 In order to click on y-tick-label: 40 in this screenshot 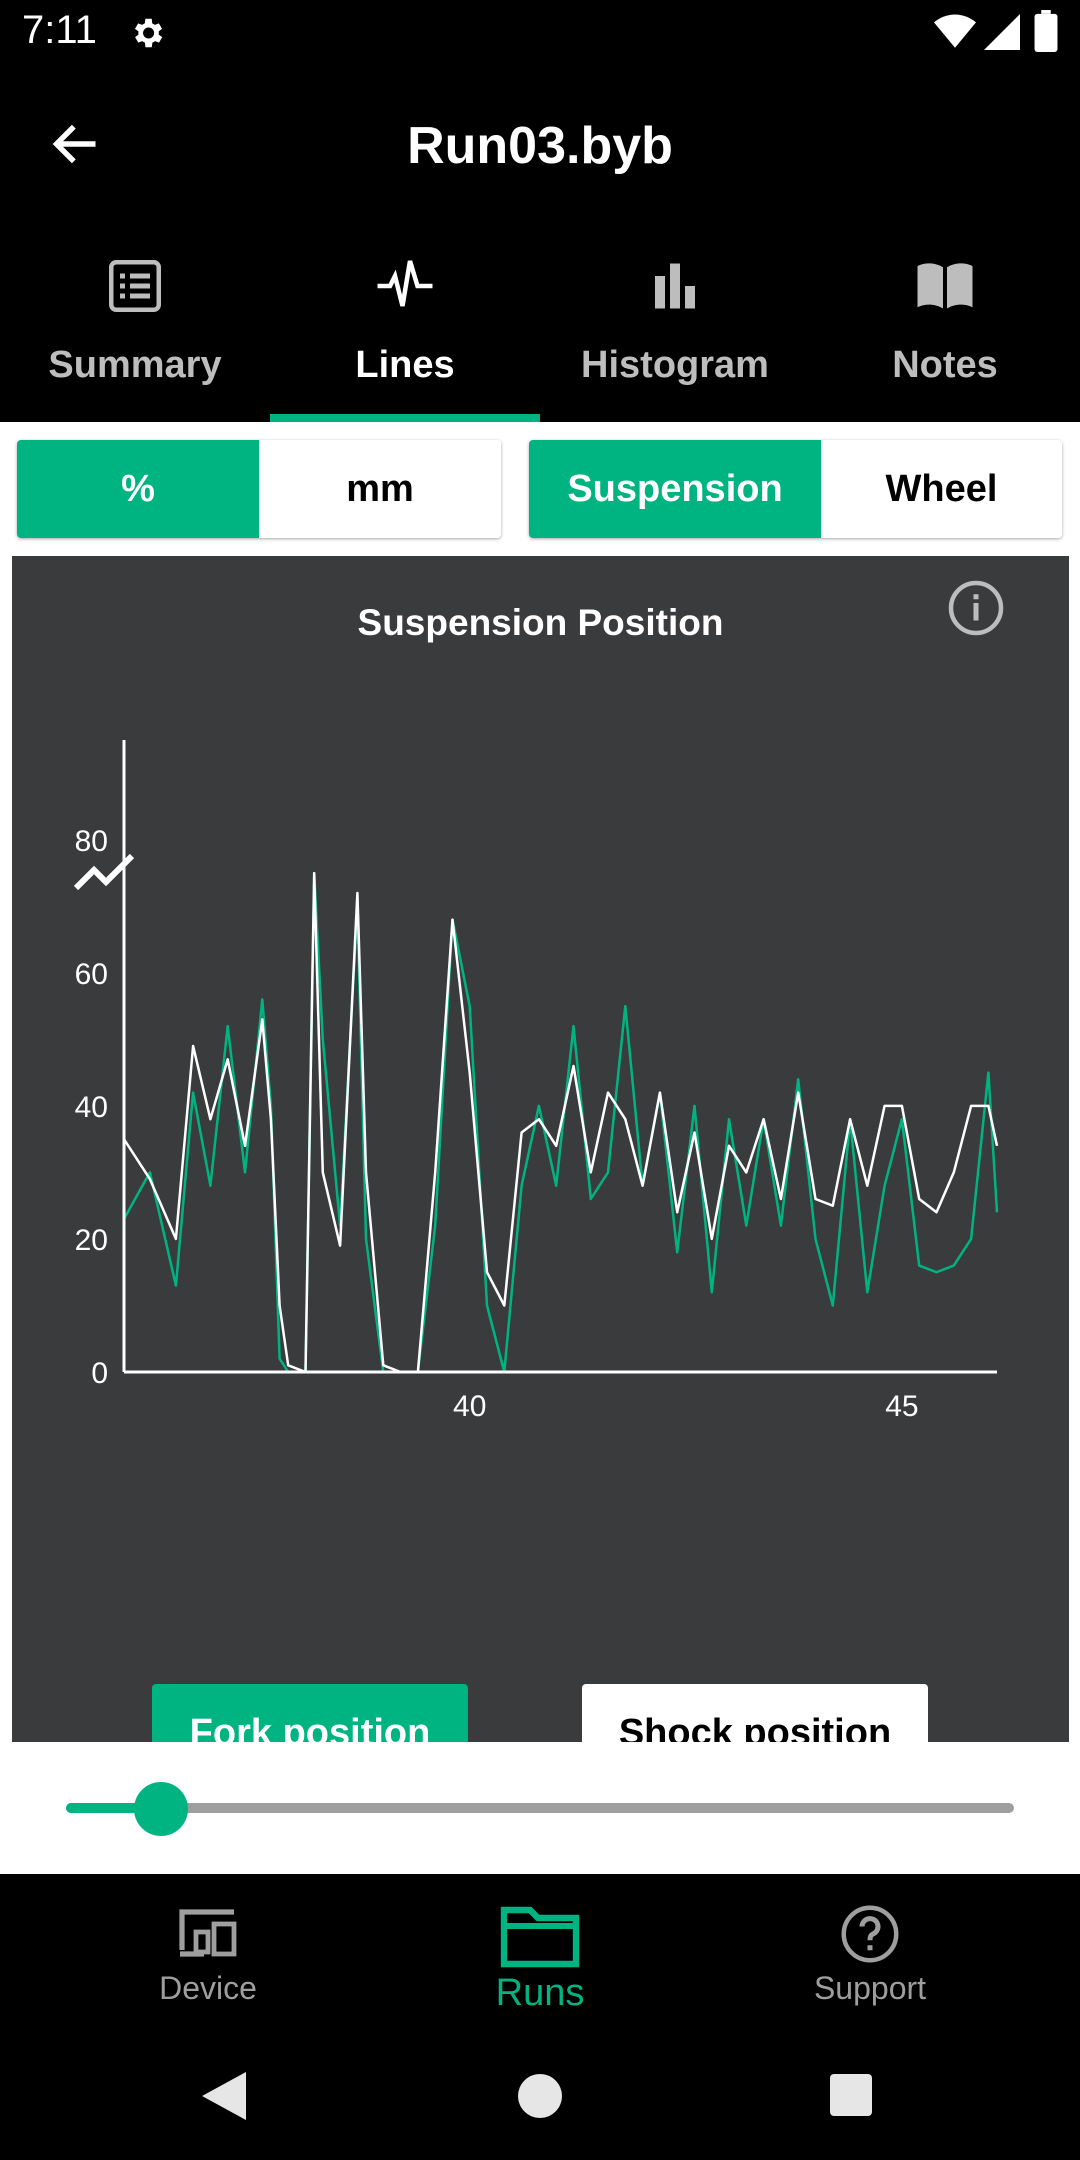, I will do `click(91, 1107)`.